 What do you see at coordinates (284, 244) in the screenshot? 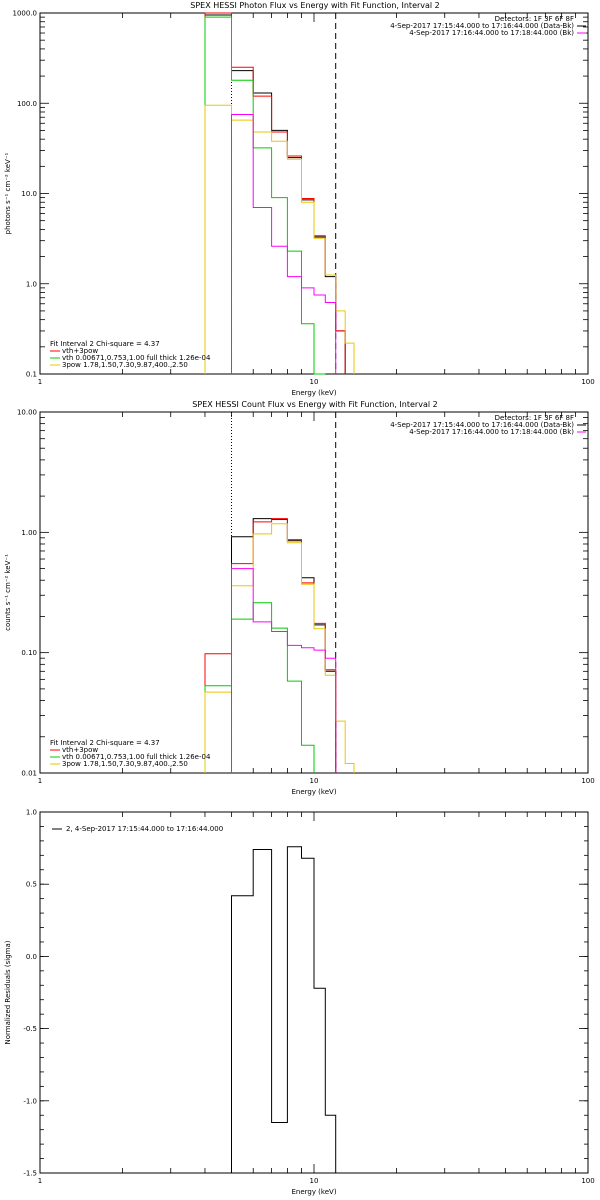
I see `photon-series-4-histogram` at bounding box center [284, 244].